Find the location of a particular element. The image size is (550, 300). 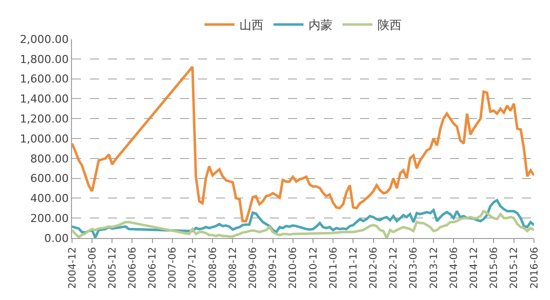

y-tick-label: 1,000.00 is located at coordinates (44, 139).